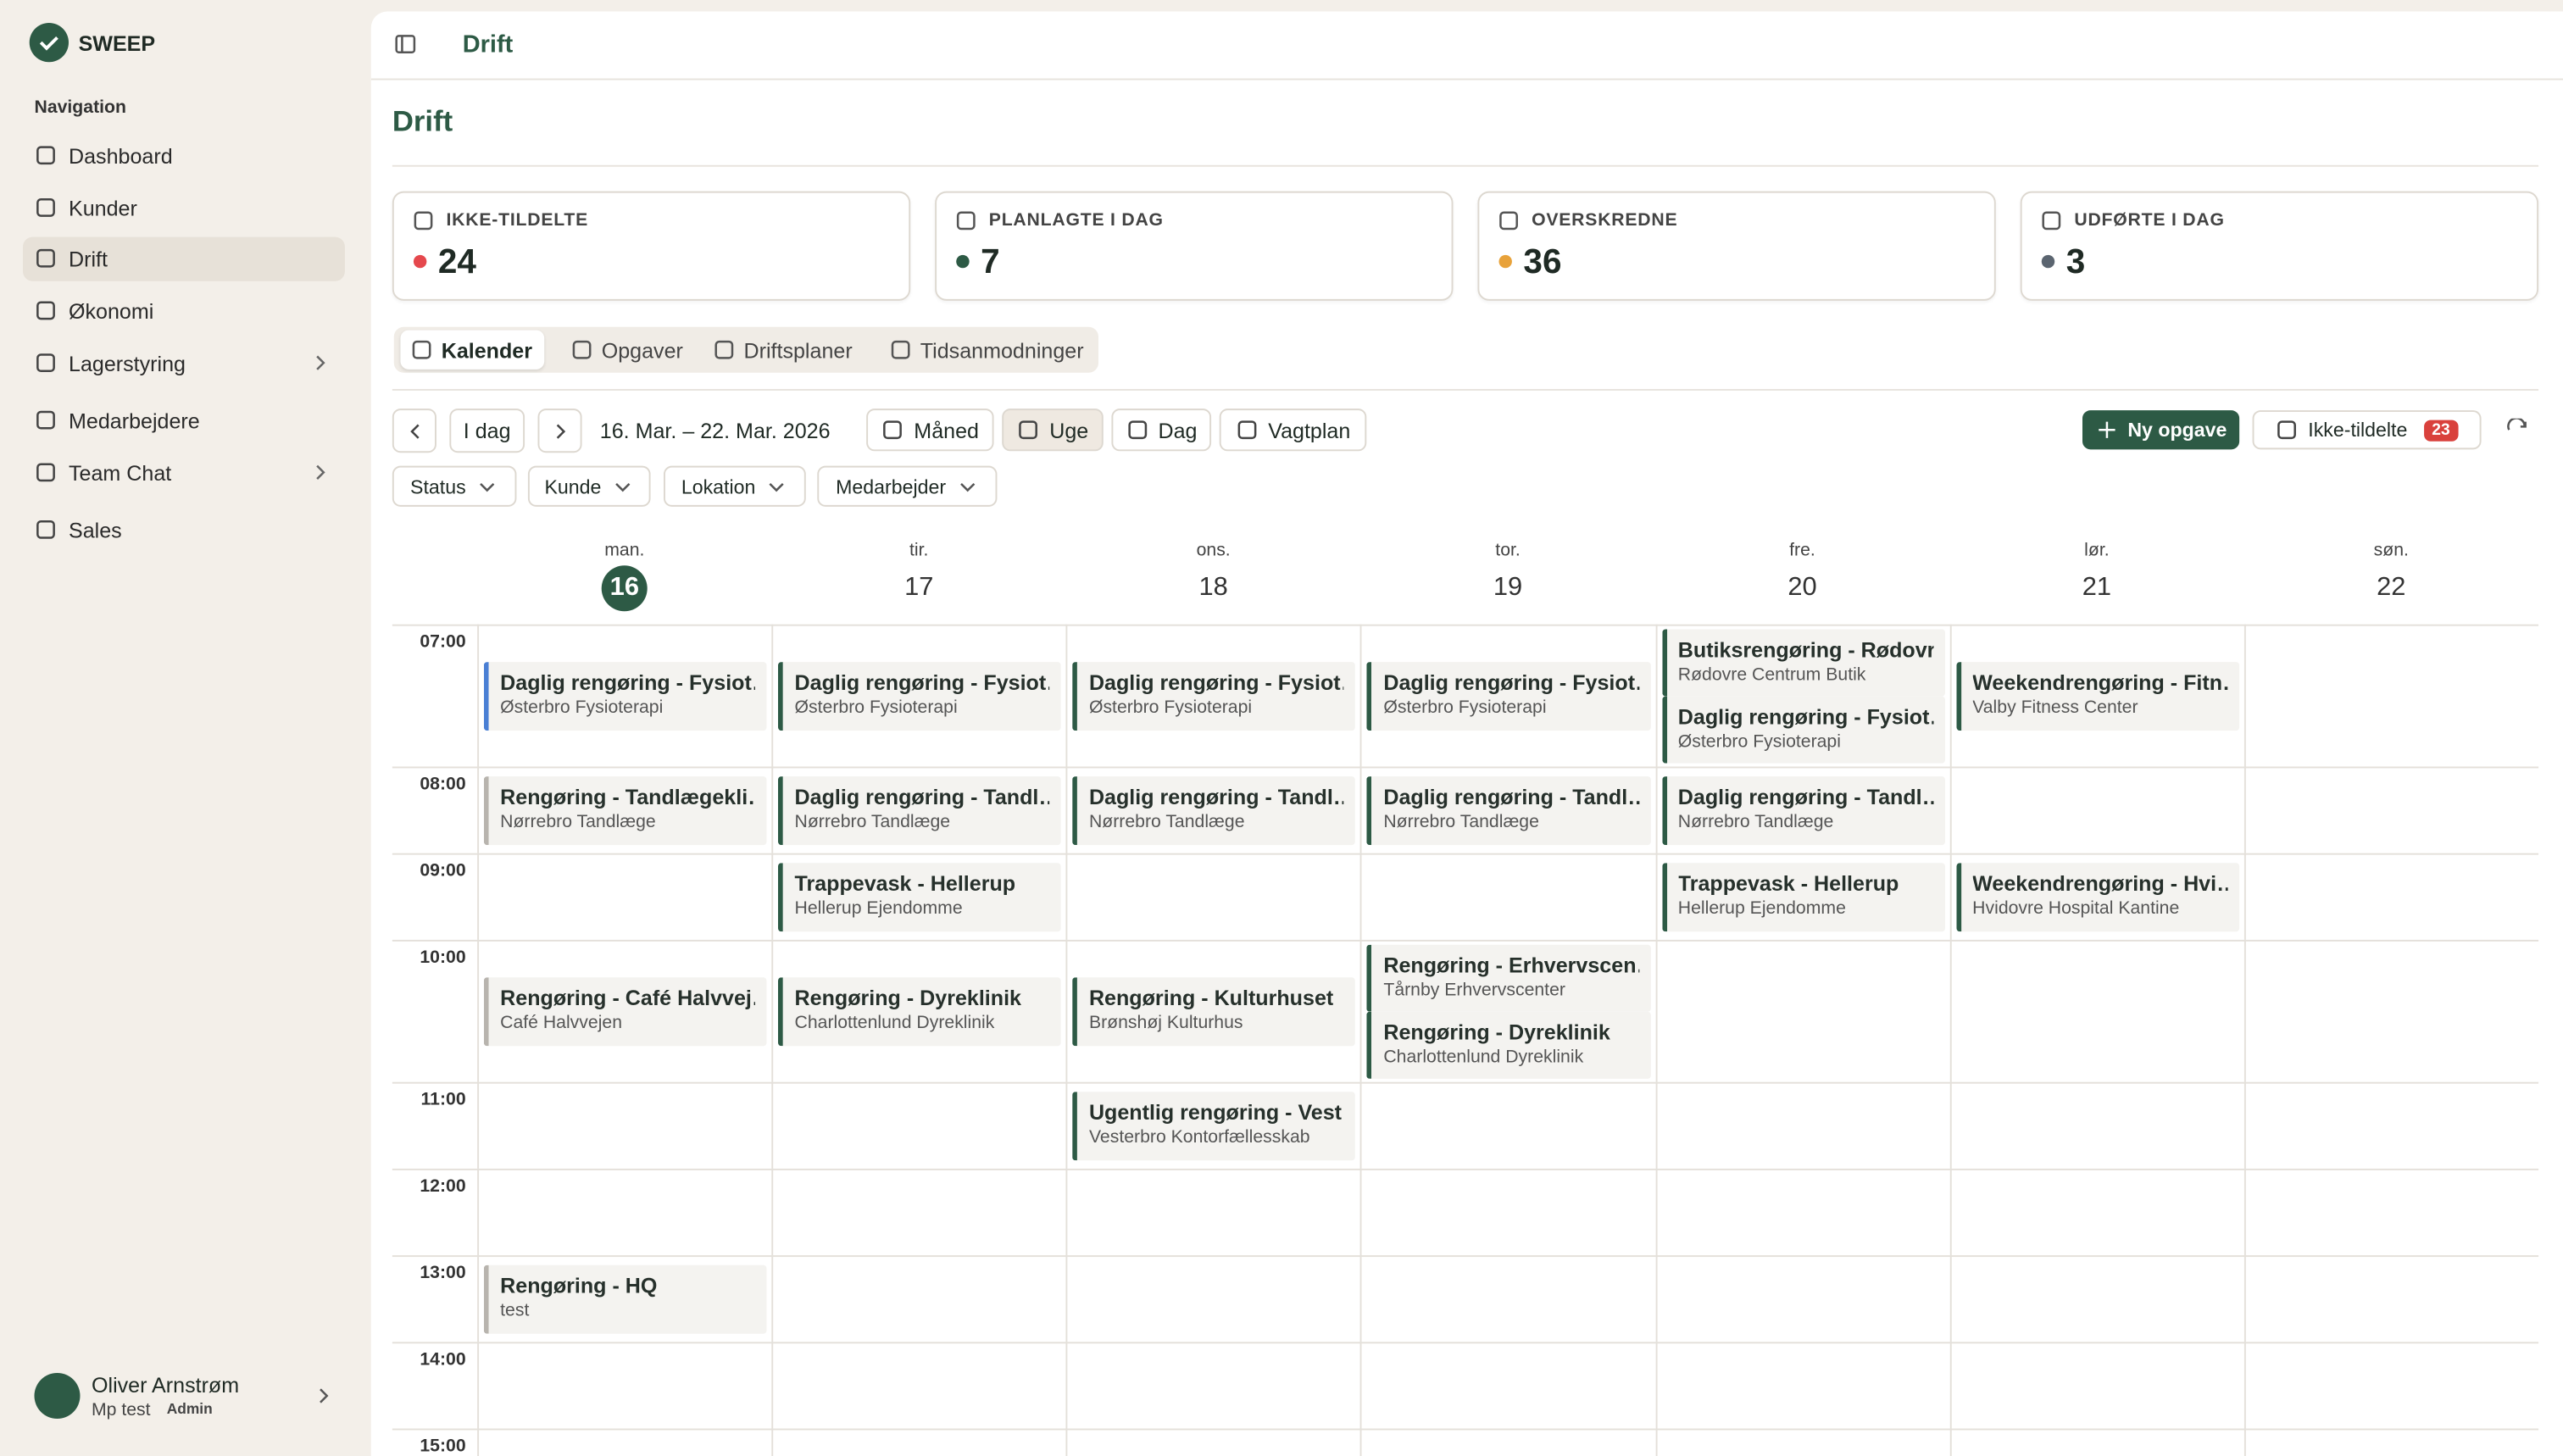 The image size is (2563, 1456). Describe the element at coordinates (1211, 996) in the screenshot. I see `event-title: Rengøring - Kulturhuset` at that location.